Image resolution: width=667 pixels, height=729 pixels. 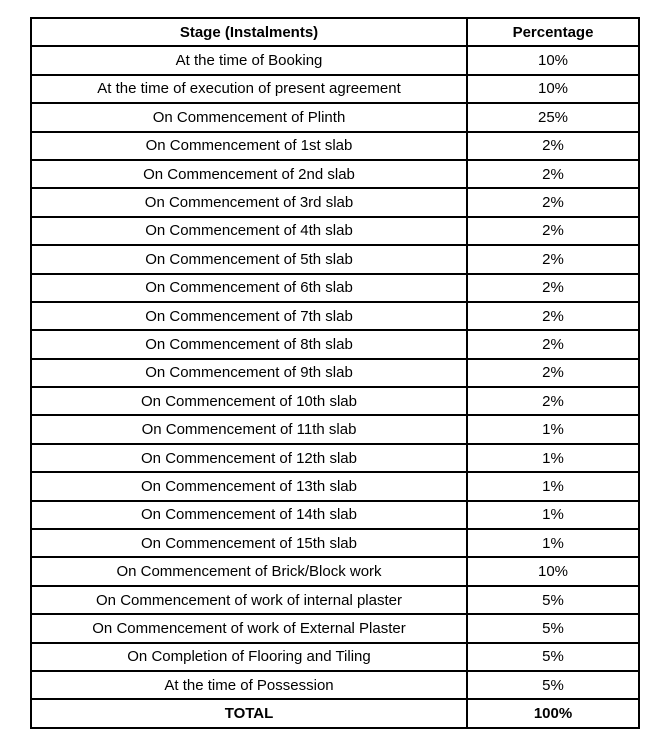 What do you see at coordinates (249, 656) in the screenshot?
I see `stage-cell: On Completion of Flooring and Tiling` at bounding box center [249, 656].